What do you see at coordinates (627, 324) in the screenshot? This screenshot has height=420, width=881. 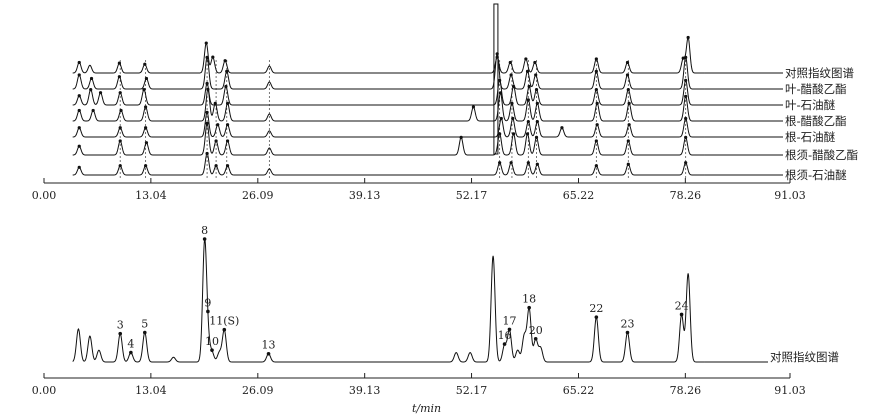 I see `peak-number-label: 23` at bounding box center [627, 324].